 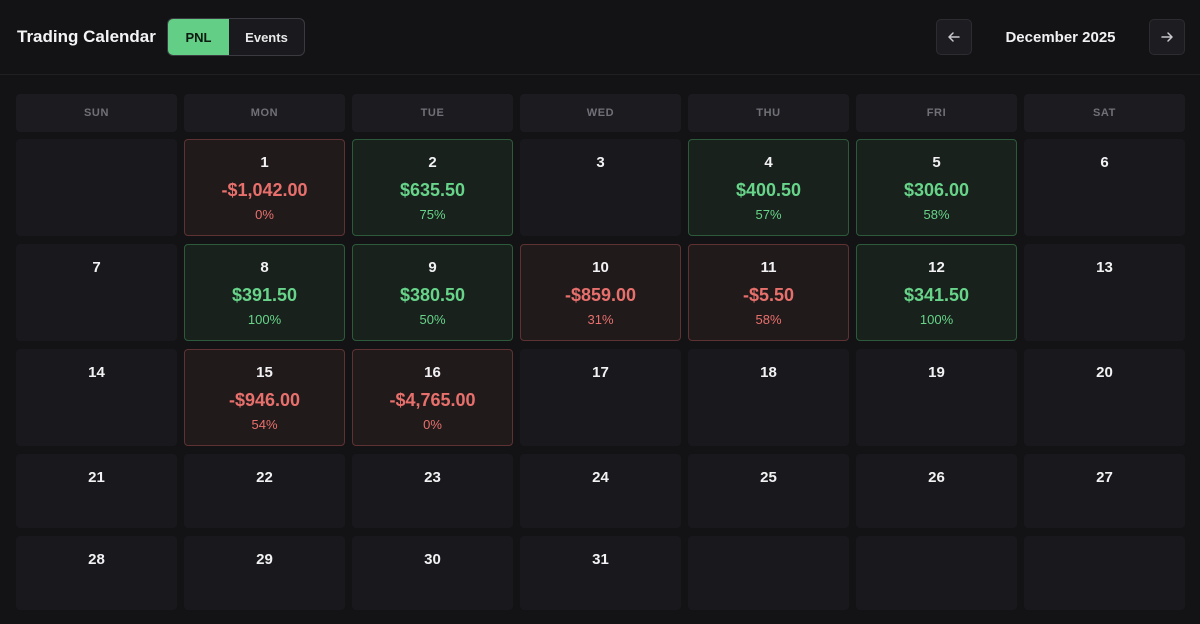 I want to click on day-cell: 15 -$946.00 54%, so click(x=264, y=397).